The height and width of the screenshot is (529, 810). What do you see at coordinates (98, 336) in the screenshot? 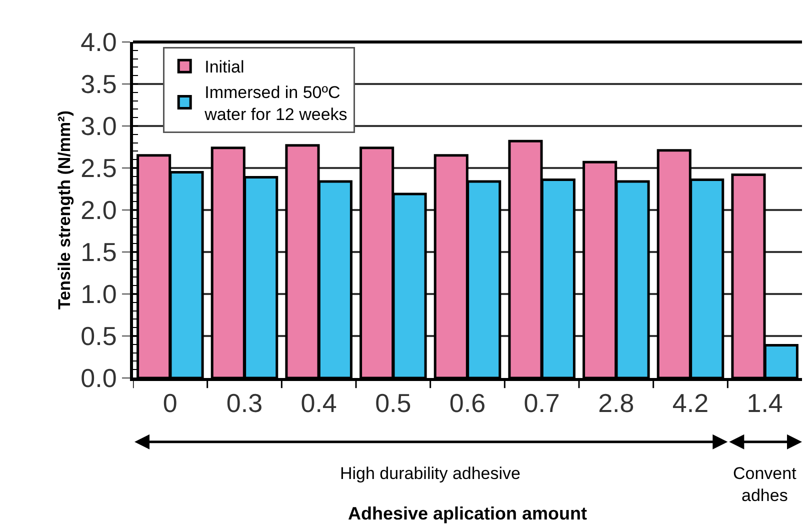
I see `y-tick-label: 0.5` at bounding box center [98, 336].